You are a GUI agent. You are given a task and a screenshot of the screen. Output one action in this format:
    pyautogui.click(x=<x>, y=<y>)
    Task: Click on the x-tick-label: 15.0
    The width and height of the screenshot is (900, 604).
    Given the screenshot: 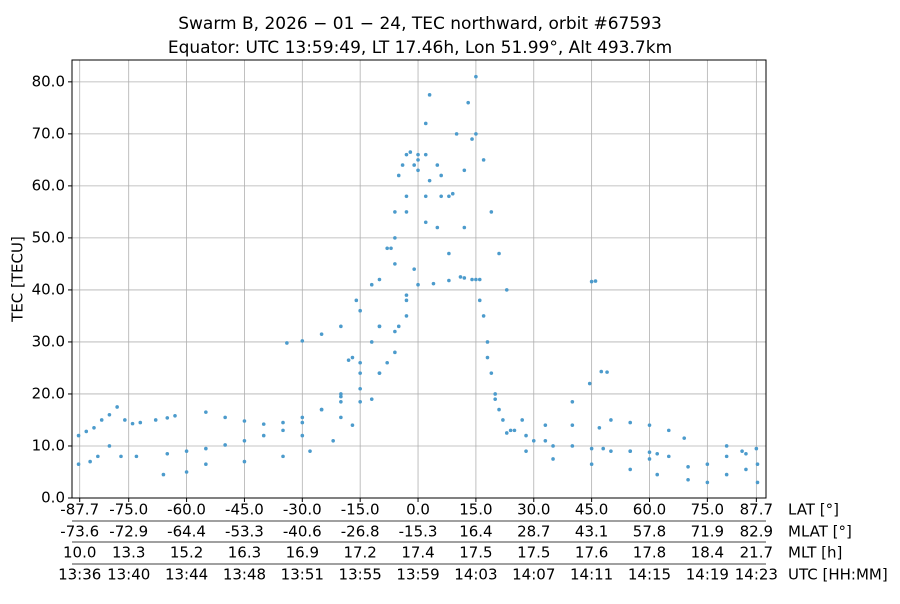 What is the action you would take?
    pyautogui.click(x=475, y=510)
    